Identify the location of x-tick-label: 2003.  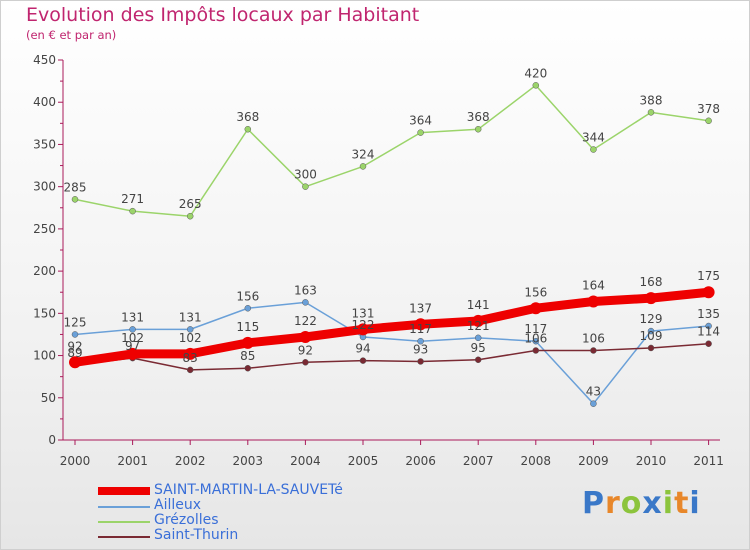
(248, 461).